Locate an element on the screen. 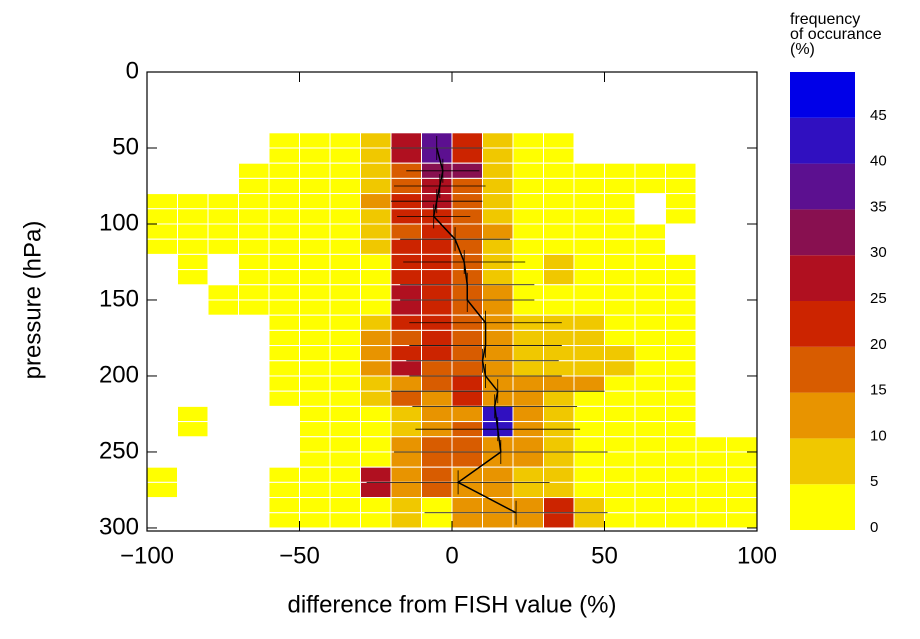  y-tick-label: 250 is located at coordinates (119, 450).